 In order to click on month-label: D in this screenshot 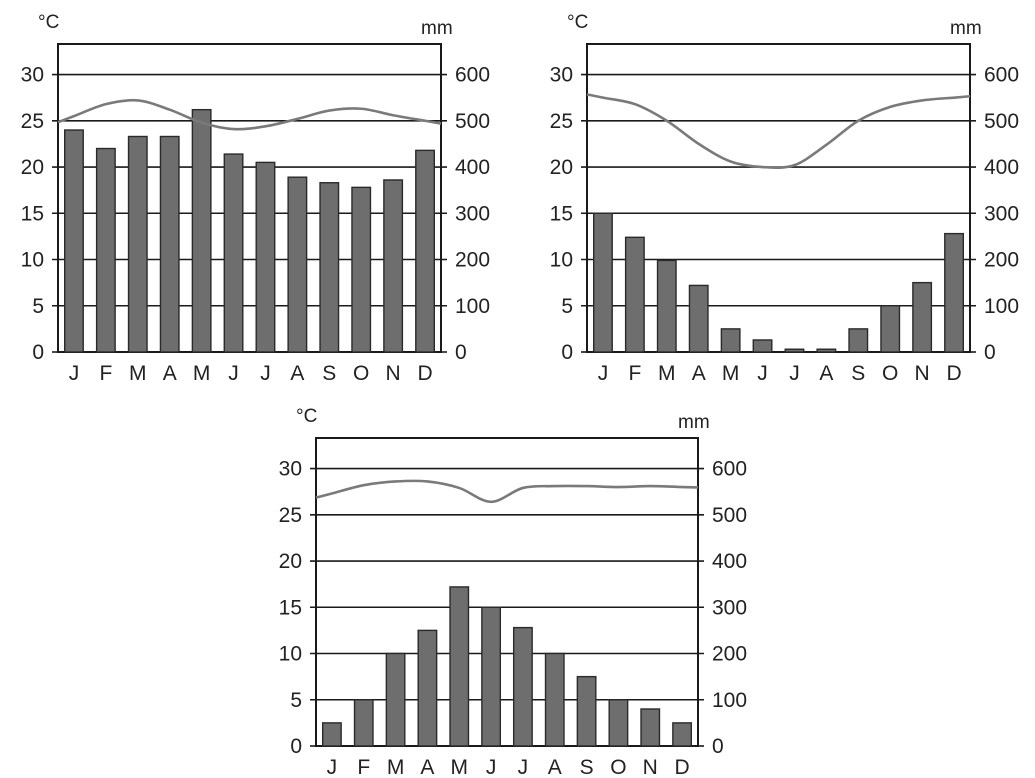, I will do `click(424, 373)`.